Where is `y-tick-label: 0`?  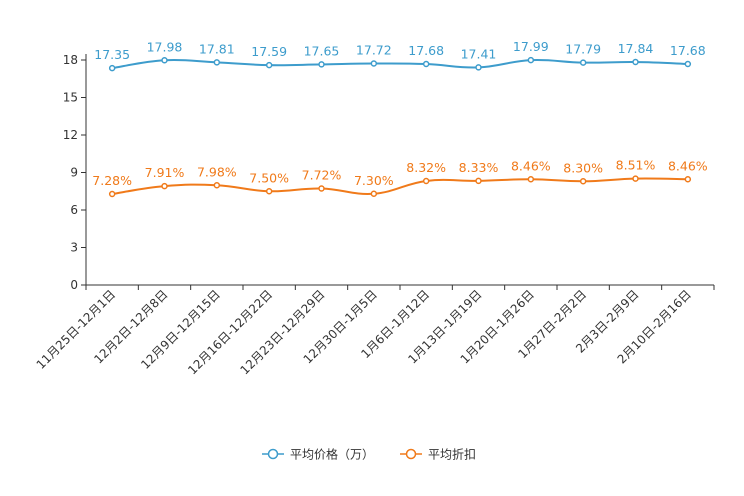
y-tick-label: 0 is located at coordinates (74, 285).